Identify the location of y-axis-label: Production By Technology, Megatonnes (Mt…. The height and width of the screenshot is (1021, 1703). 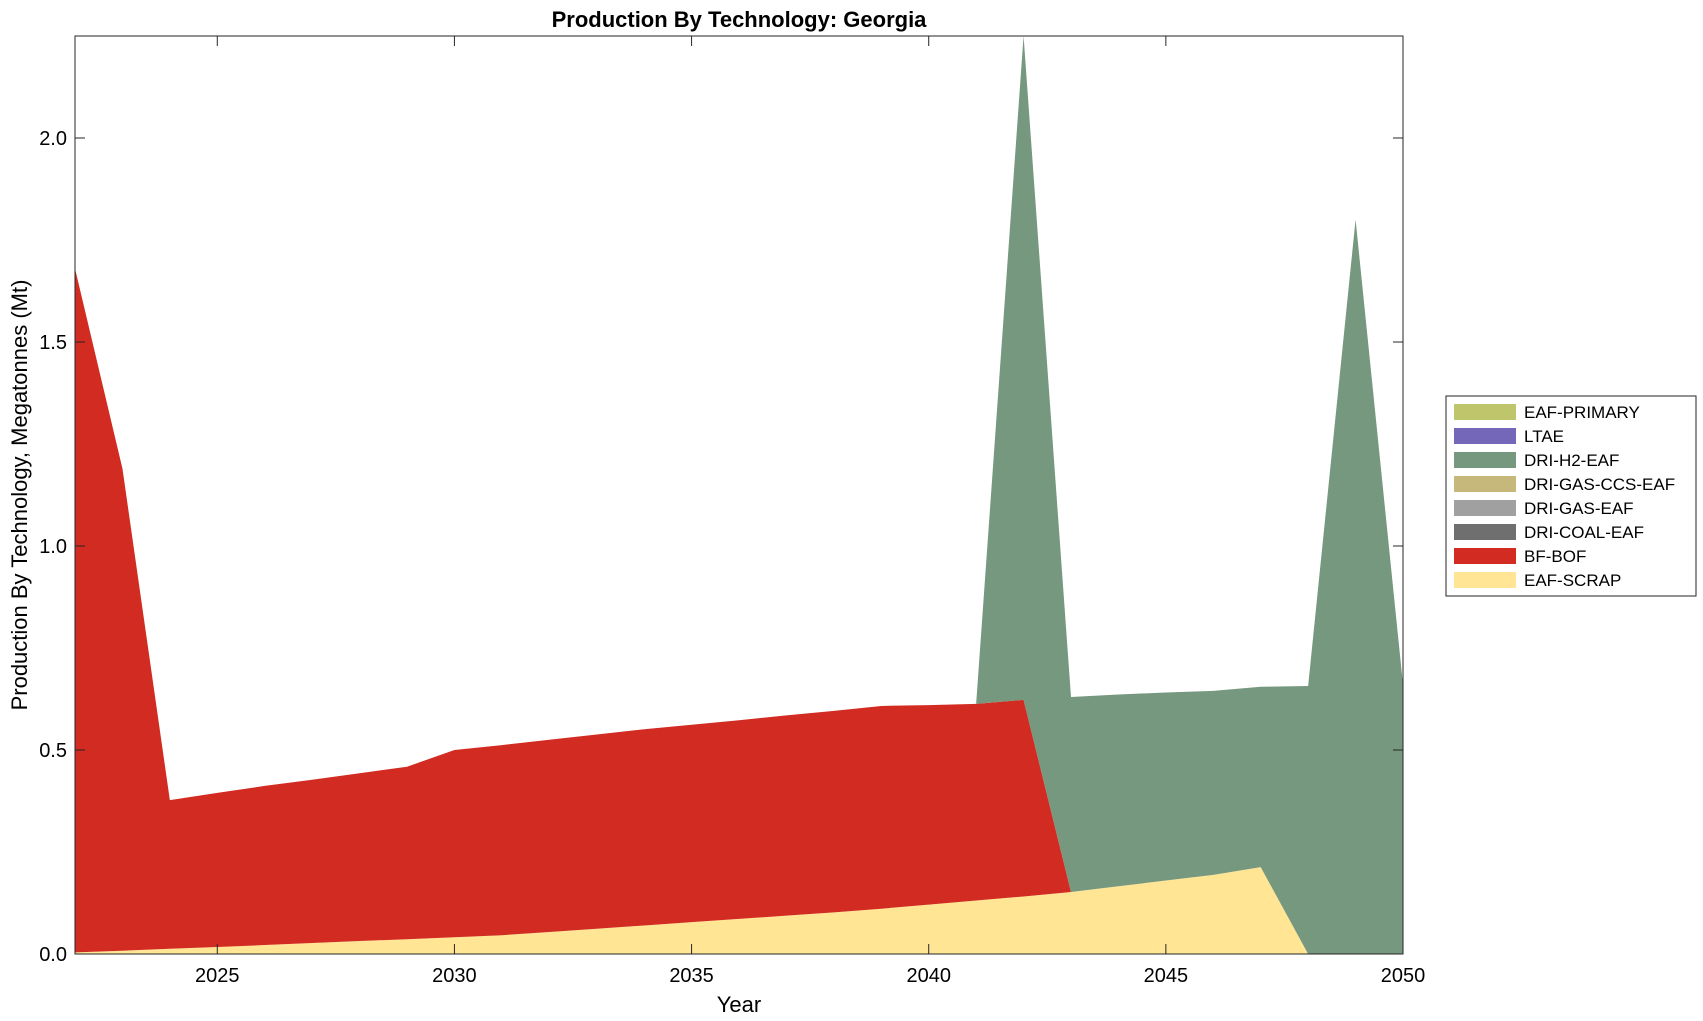
(19, 495).